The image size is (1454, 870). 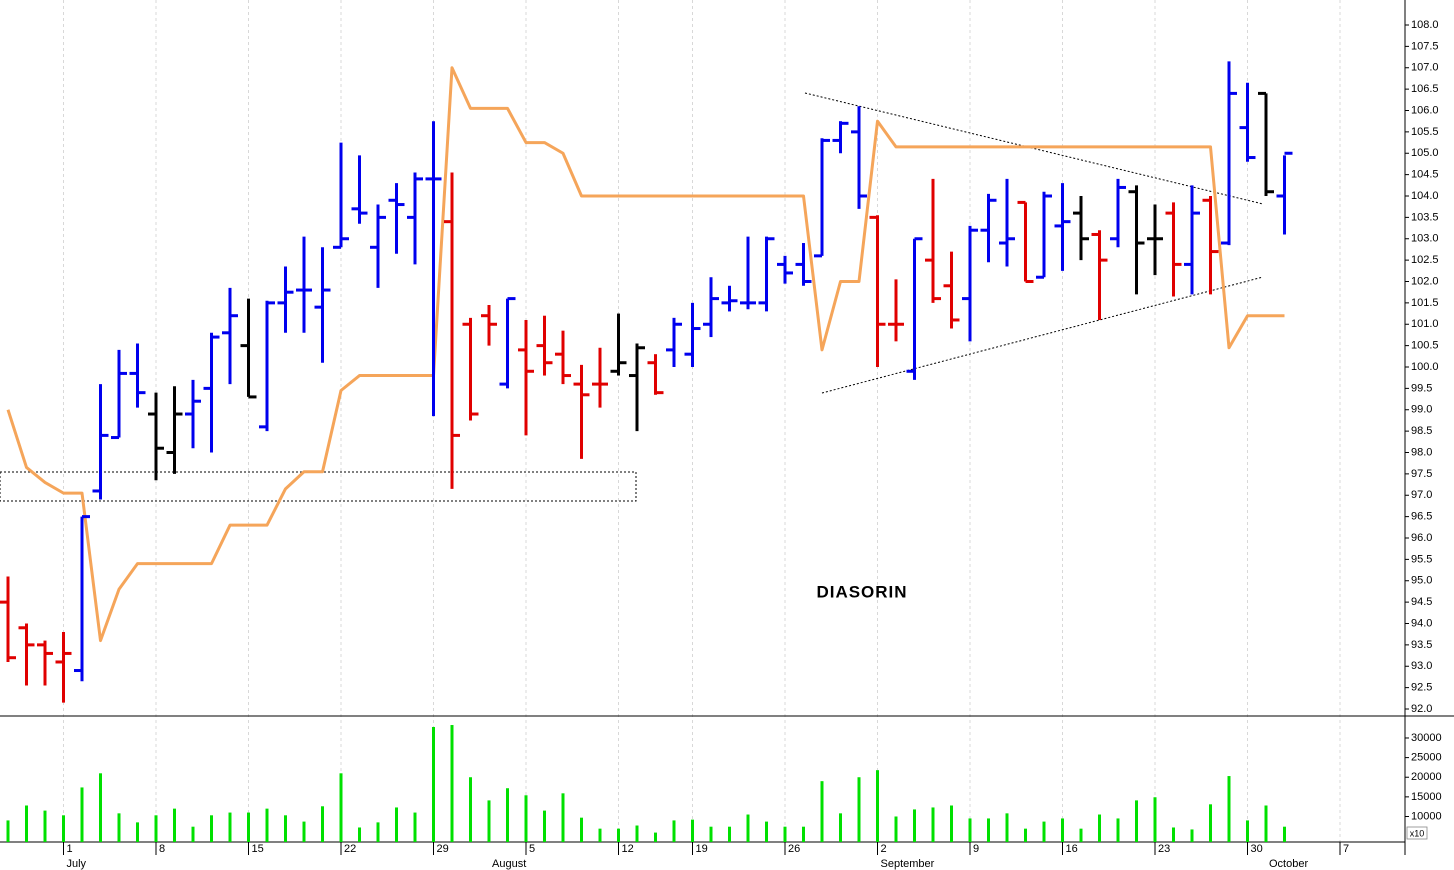 I want to click on volume-unit-label: x10, so click(x=1417, y=833).